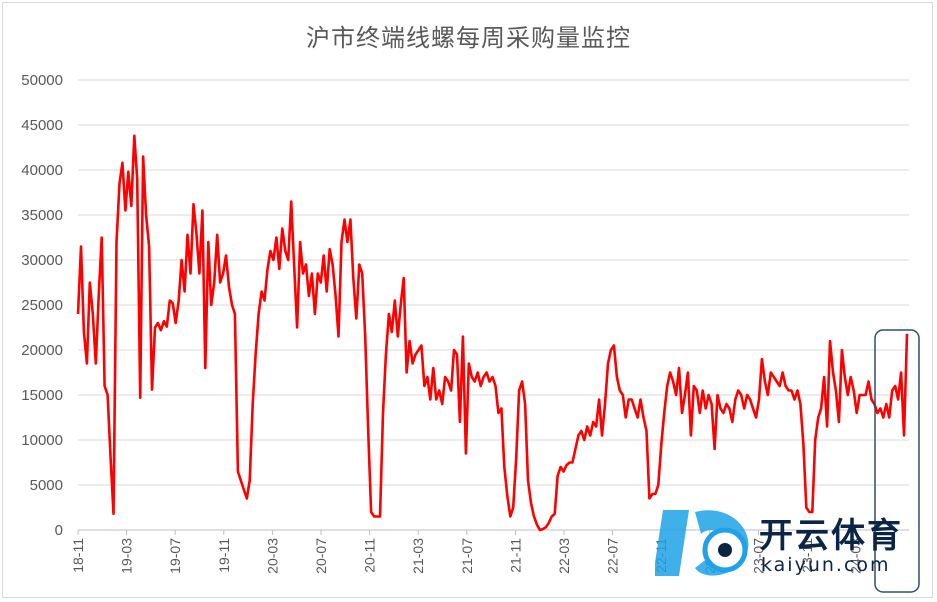 The width and height of the screenshot is (937, 602). Describe the element at coordinates (42, 170) in the screenshot. I see `y-tick-label: 40000` at that location.